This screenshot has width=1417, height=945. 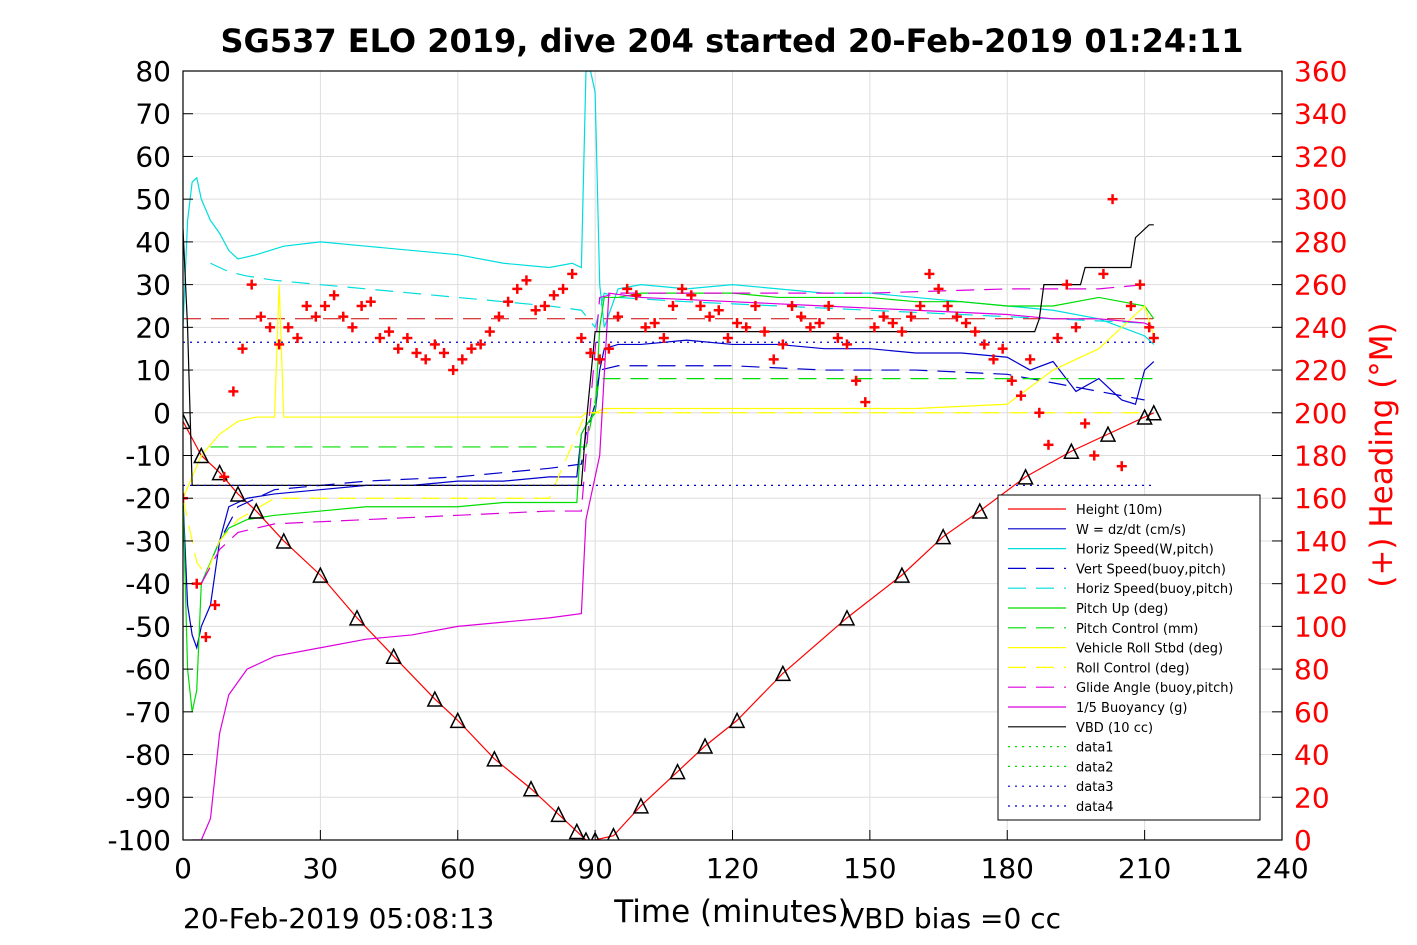 I want to click on y-tick-label: -90, so click(x=148, y=797).